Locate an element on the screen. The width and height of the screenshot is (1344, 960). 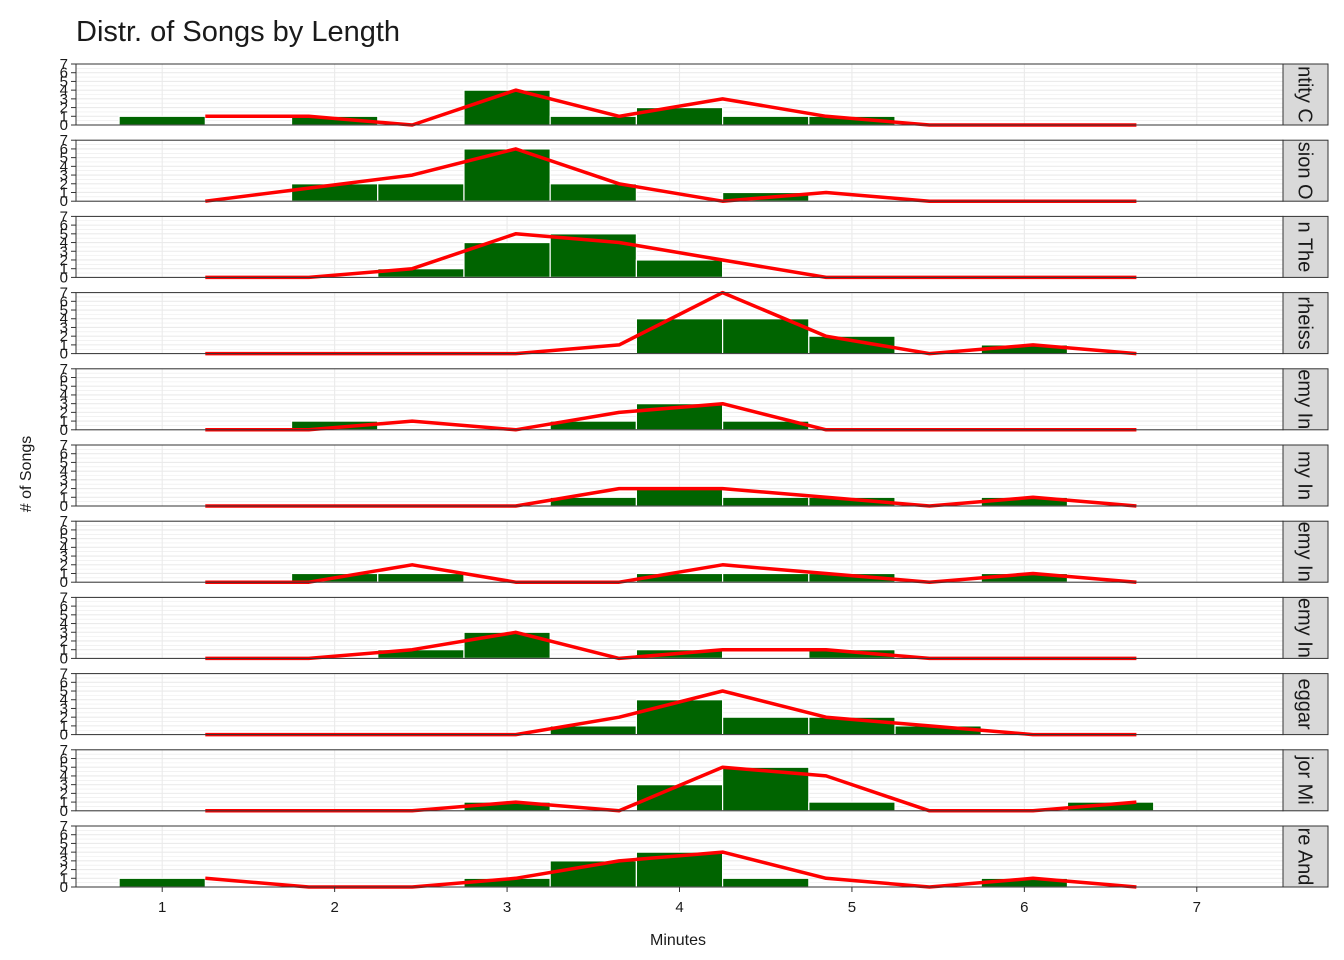
facet-strip-label: rheiss is located at coordinates (1305, 322).